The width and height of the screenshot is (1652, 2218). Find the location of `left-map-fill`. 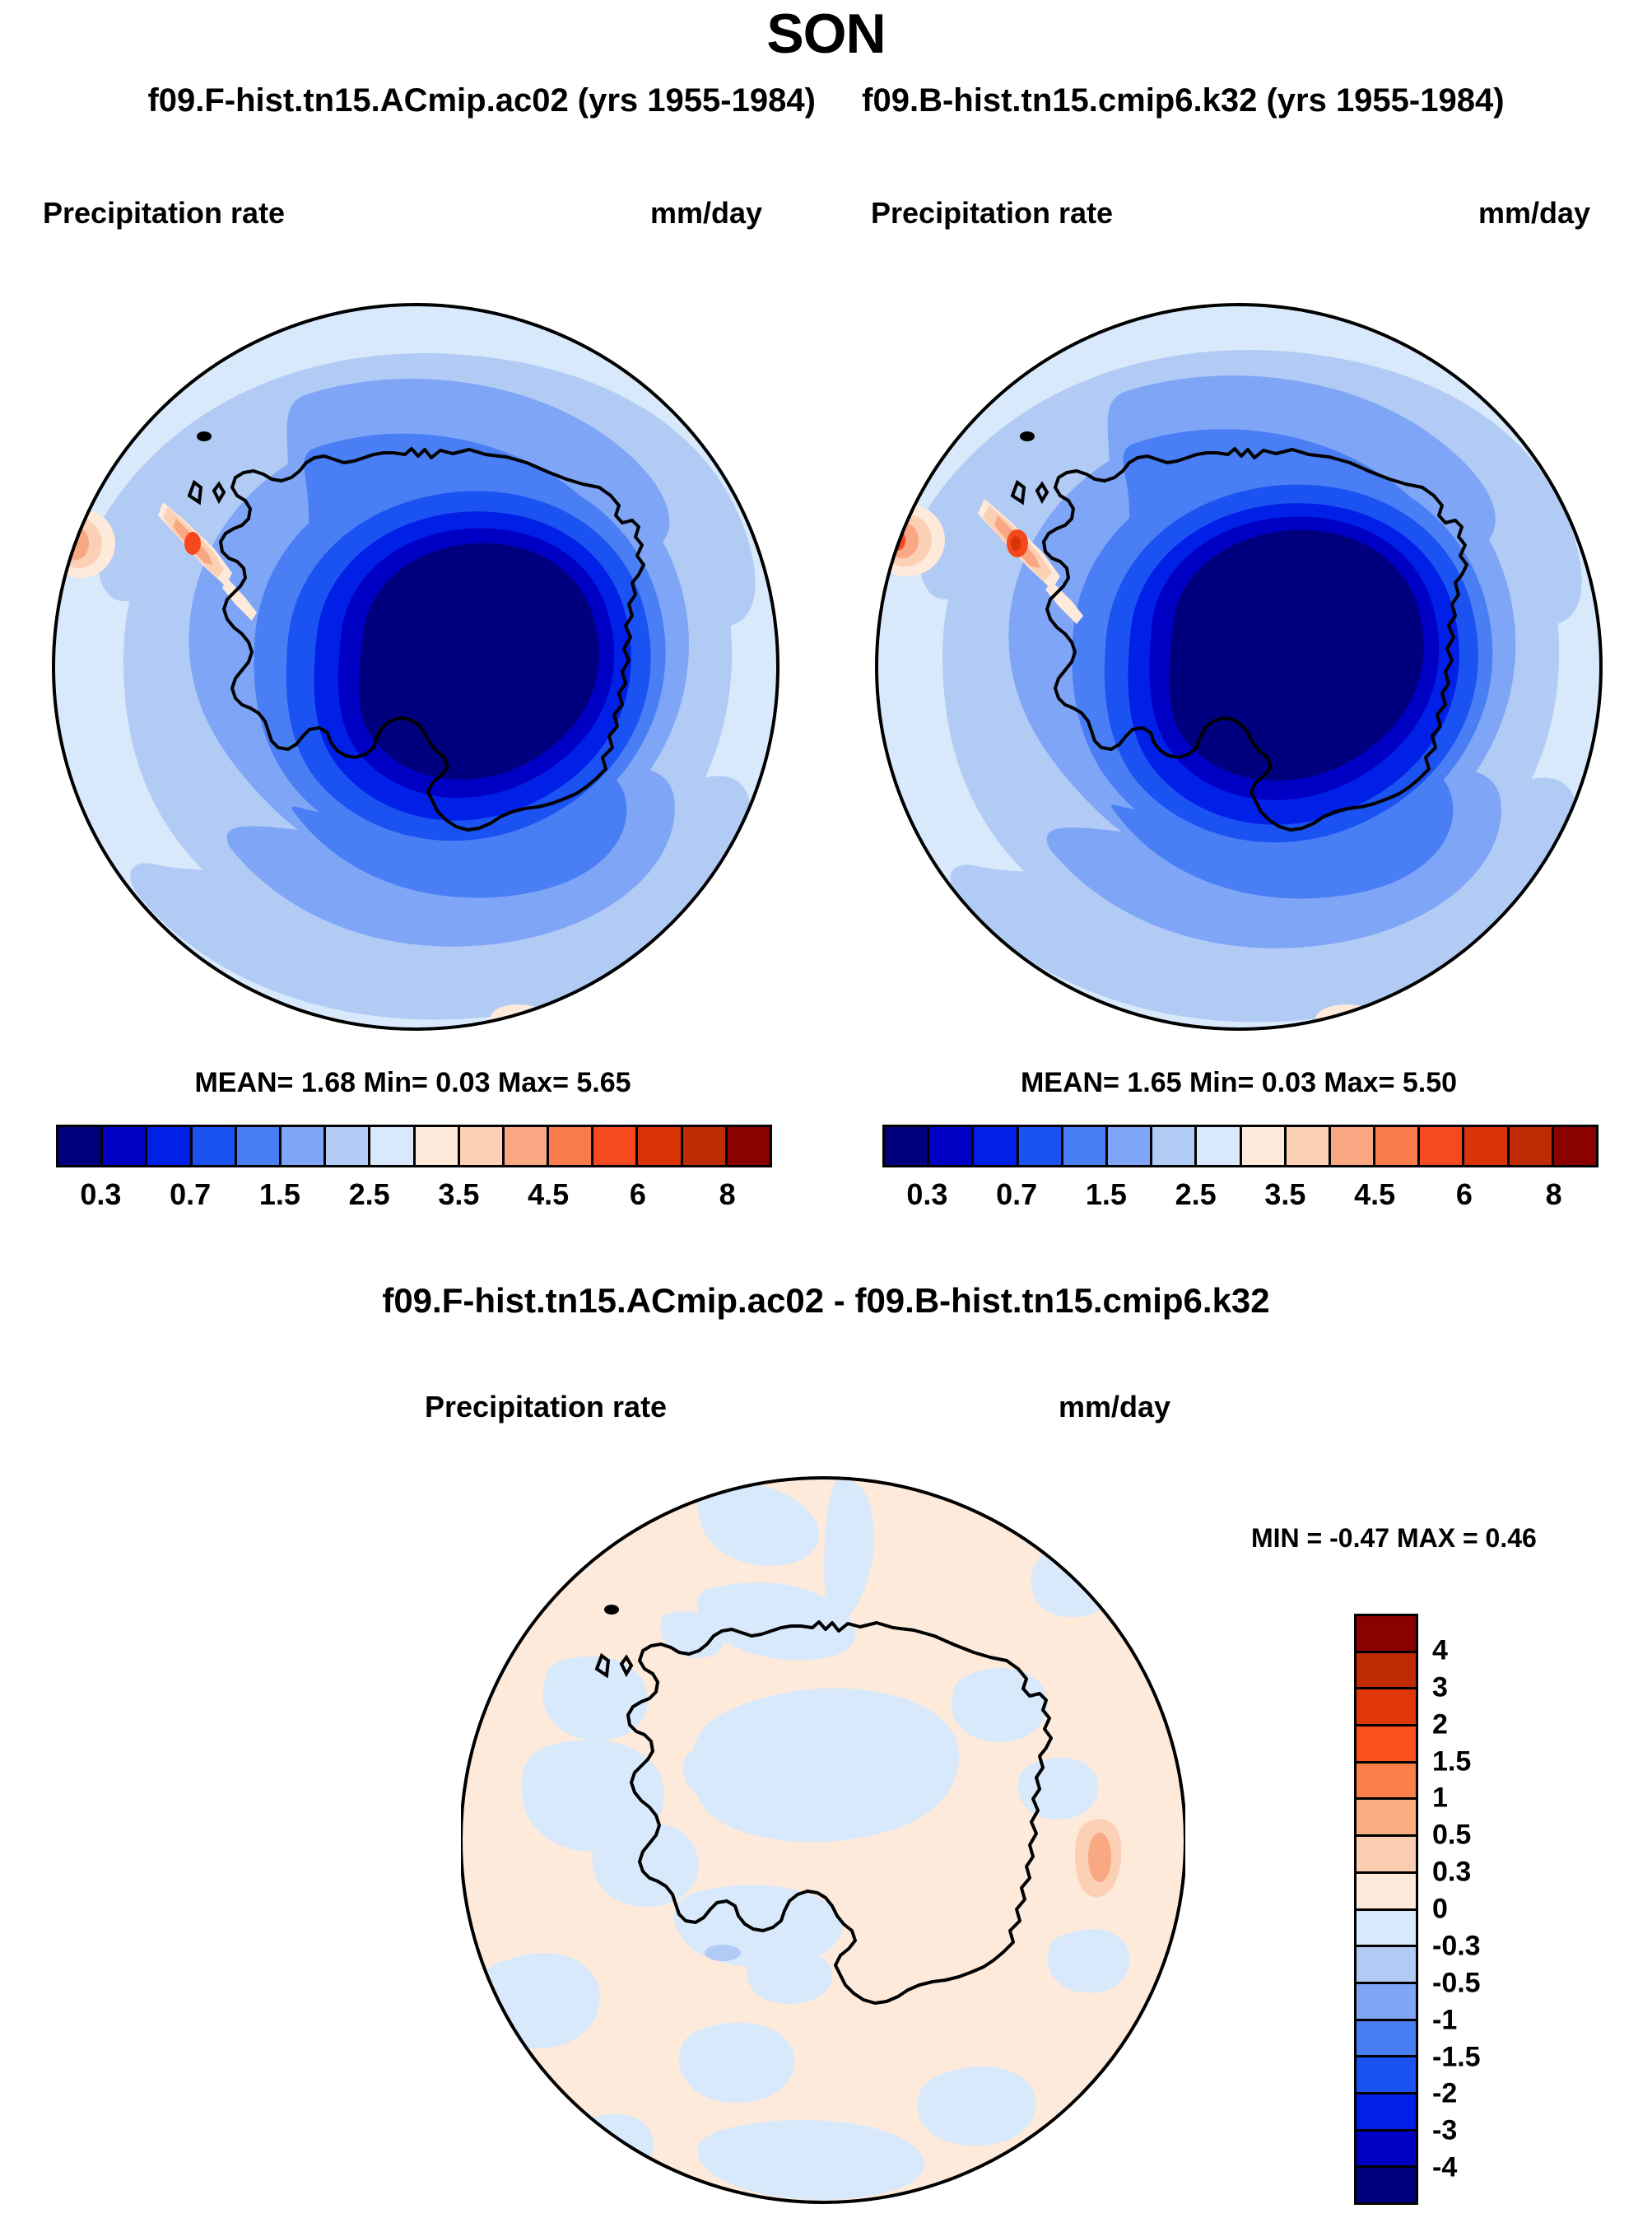

left-map-fill is located at coordinates (416, 667).